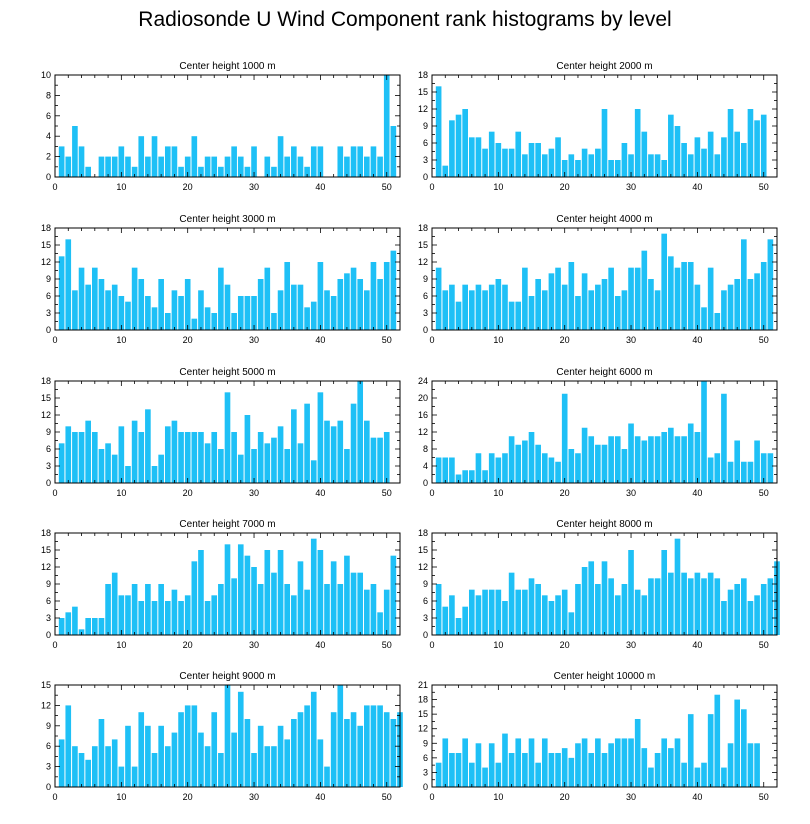 The image size is (810, 824). What do you see at coordinates (423, 262) in the screenshot?
I see `y-tick-label: 12` at bounding box center [423, 262].